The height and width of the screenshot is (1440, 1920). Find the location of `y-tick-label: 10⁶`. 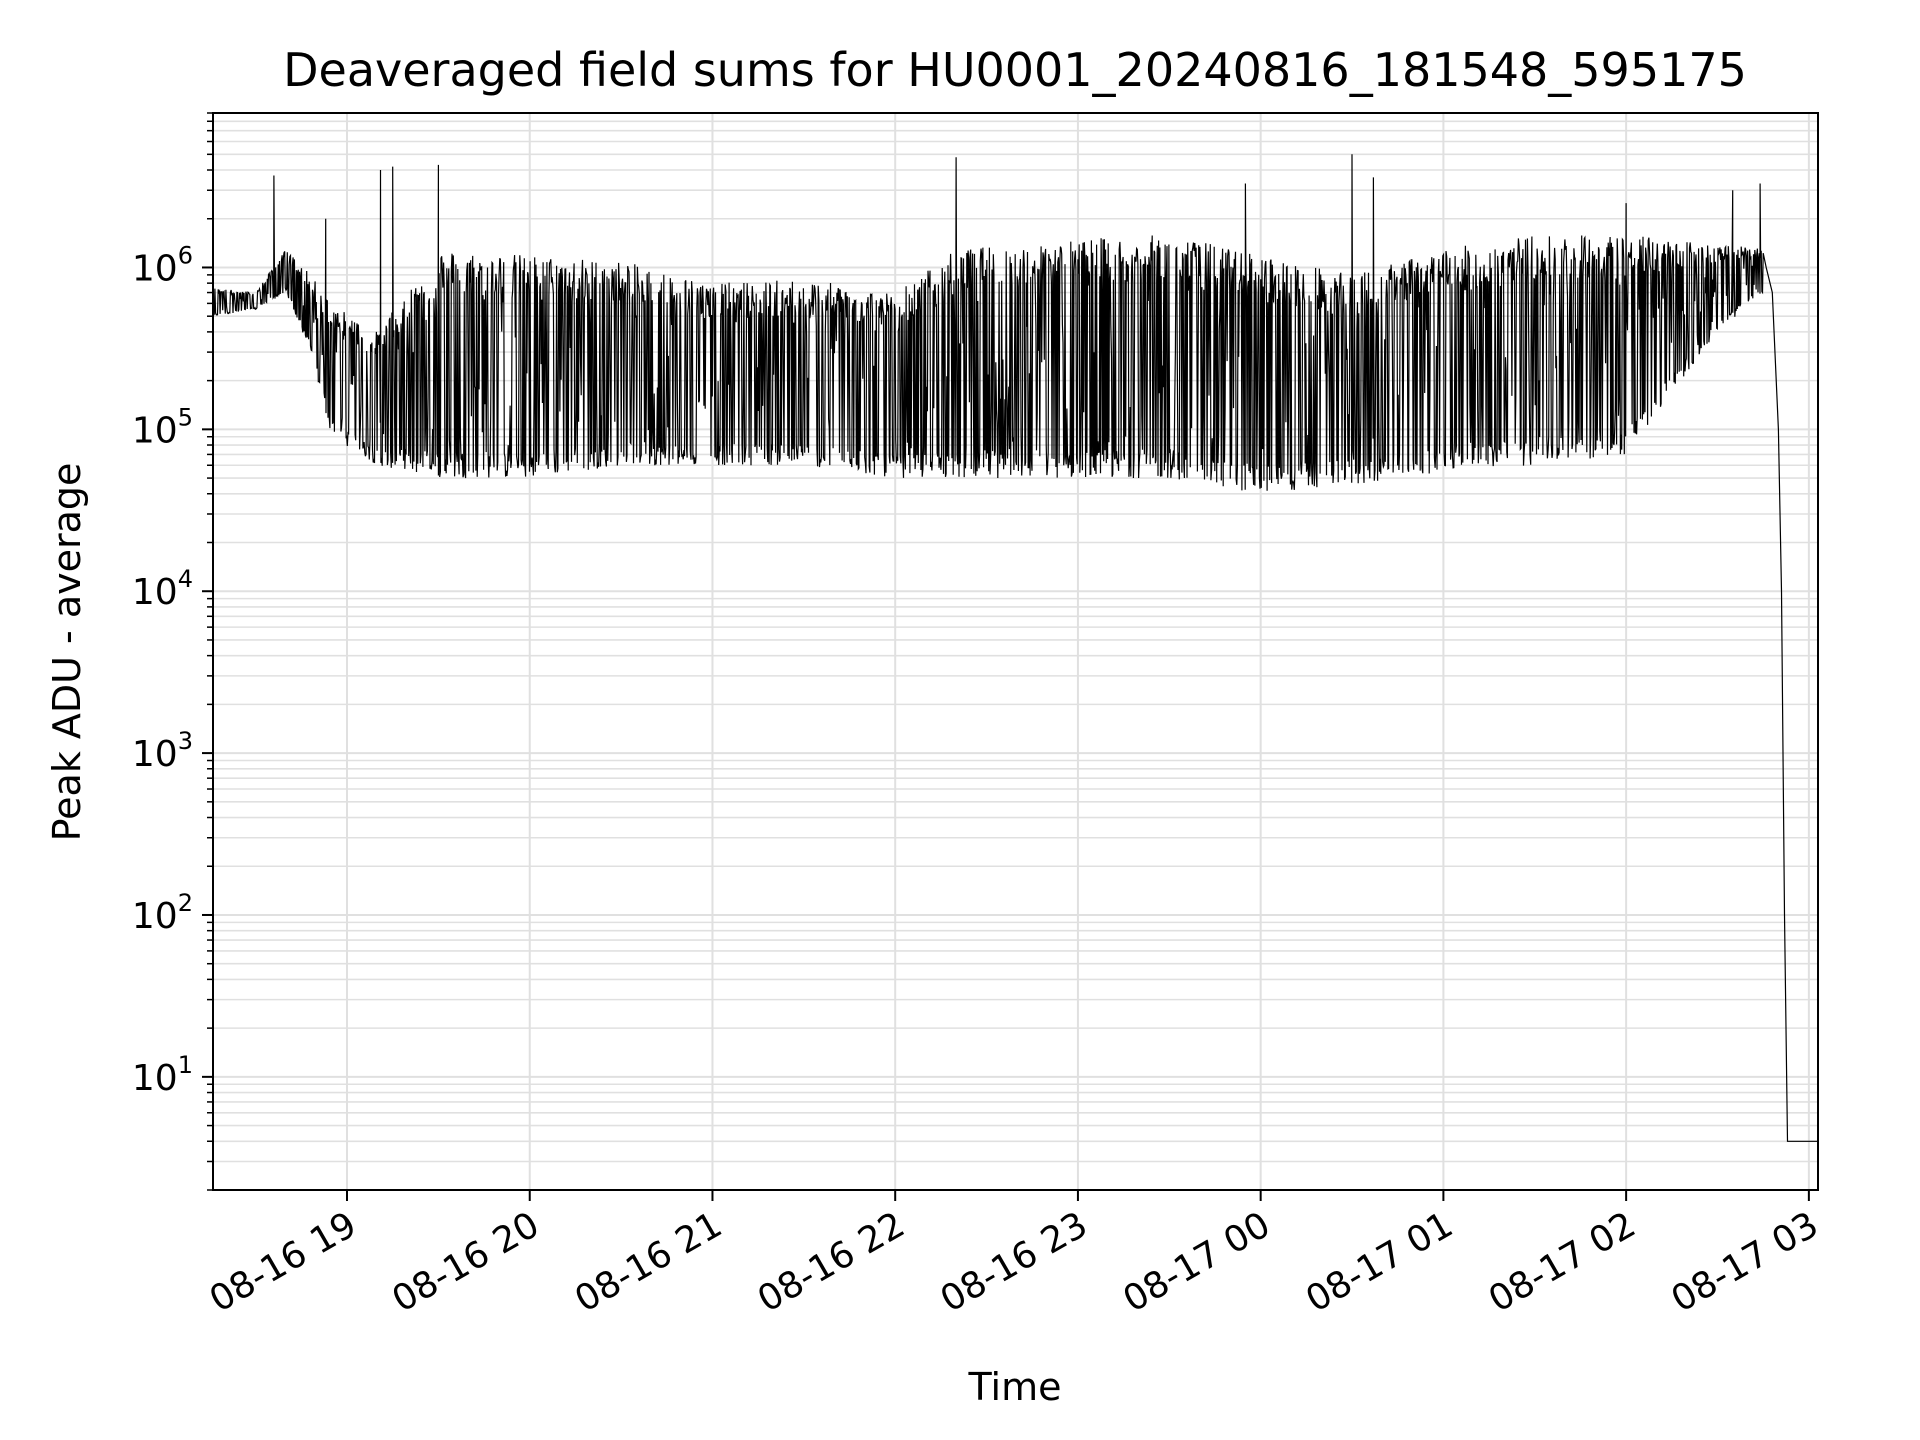

y-tick-label: 10⁶ is located at coordinates (162, 265).